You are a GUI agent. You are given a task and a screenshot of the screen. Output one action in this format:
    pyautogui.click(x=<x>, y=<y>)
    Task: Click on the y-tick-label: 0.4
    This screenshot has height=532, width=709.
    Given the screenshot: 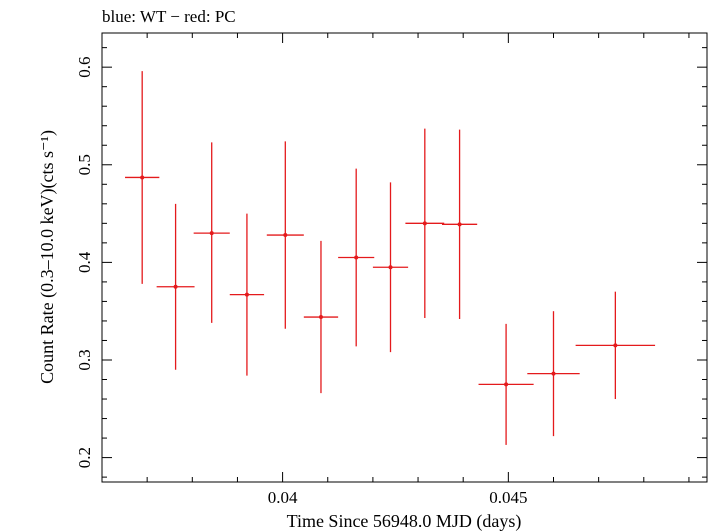 What is the action you would take?
    pyautogui.click(x=84, y=262)
    